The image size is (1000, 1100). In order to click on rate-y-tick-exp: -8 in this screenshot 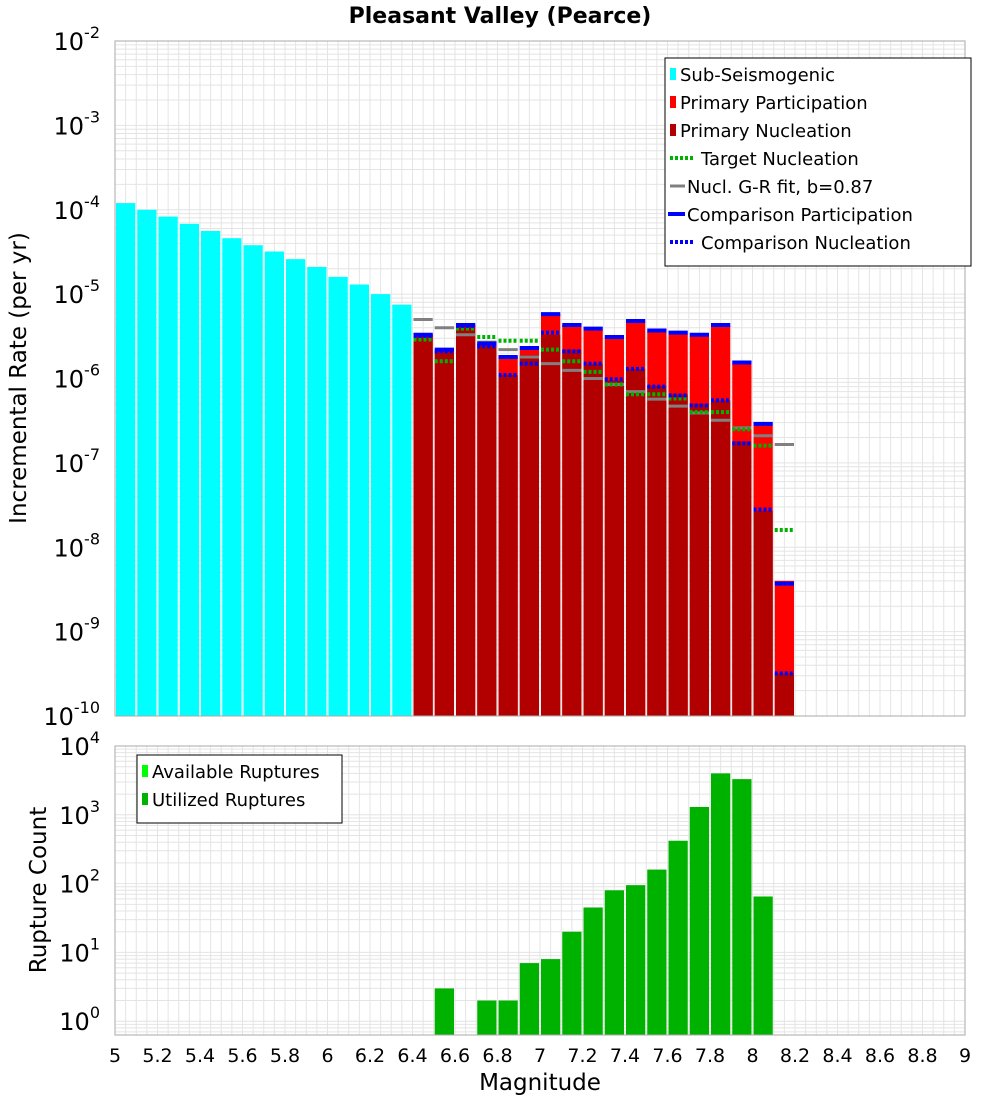, I will do `click(92, 538)`.